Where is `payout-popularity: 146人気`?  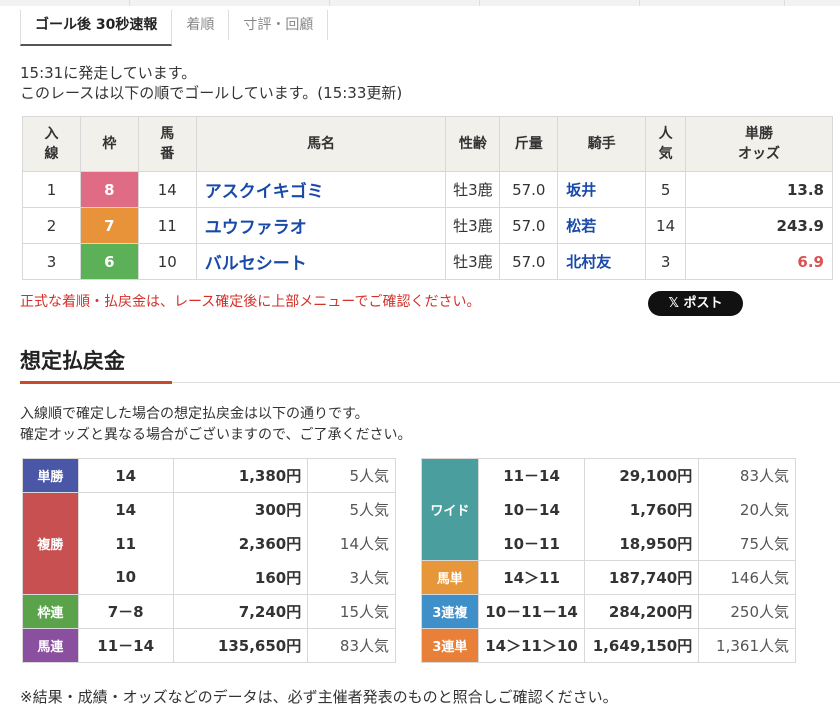
payout-popularity: 146人気 is located at coordinates (747, 577).